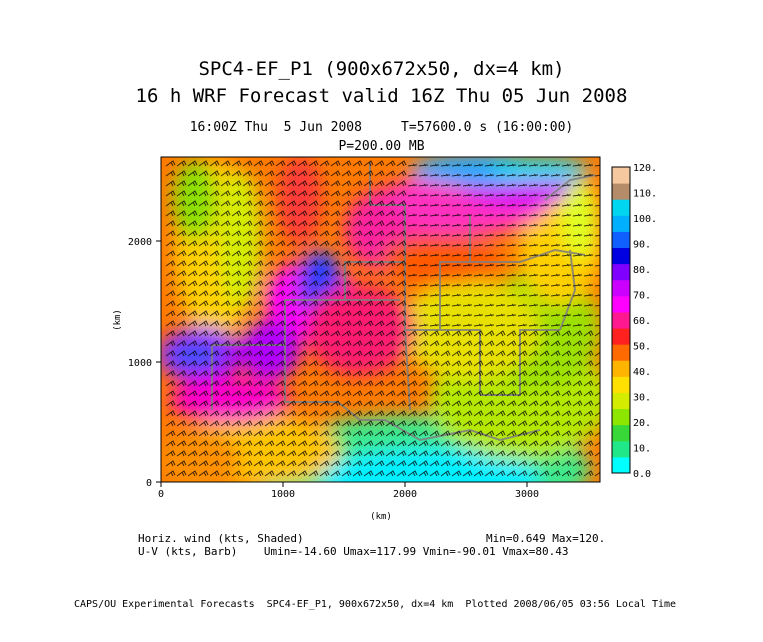 The width and height of the screenshot is (763, 642). I want to click on color-scale-label: 10., so click(642, 449).